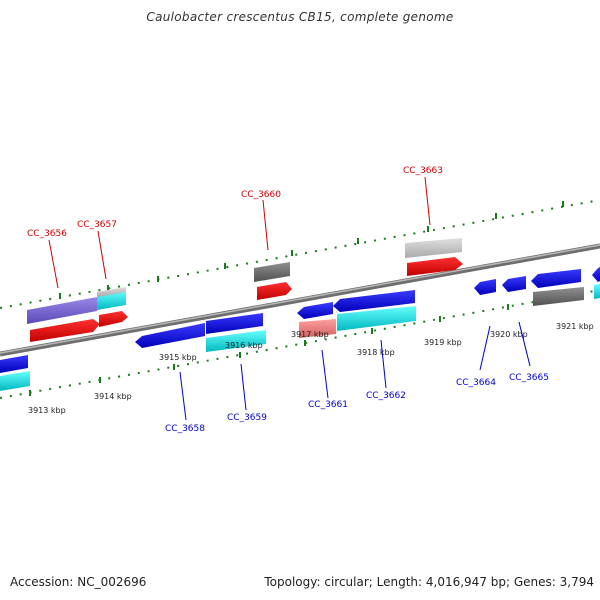 This screenshot has height=600, width=600. What do you see at coordinates (244, 345) in the screenshot?
I see `ruler-label-3916: 3916 kbp` at bounding box center [244, 345].